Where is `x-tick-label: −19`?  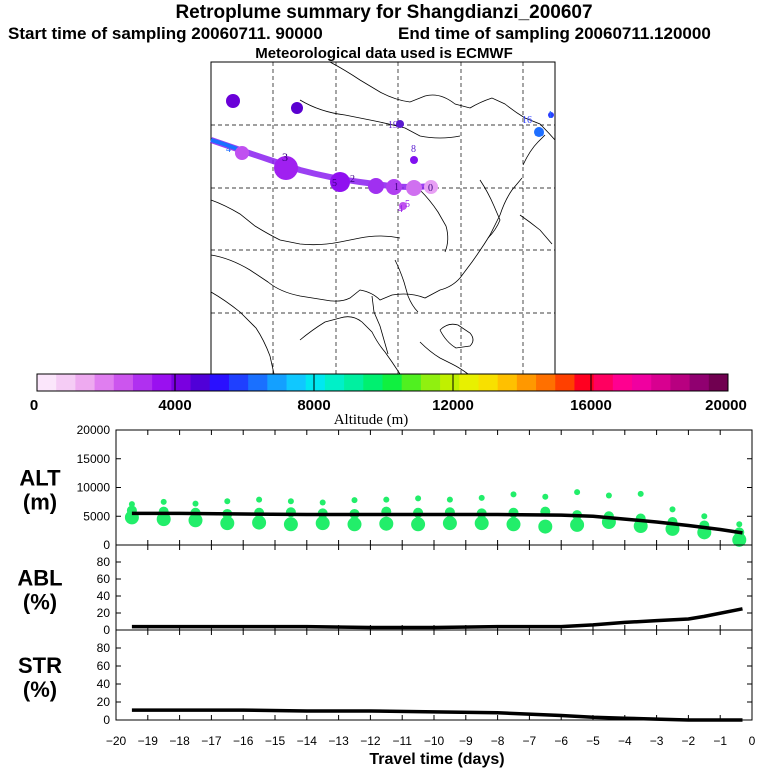
x-tick-label: −19 is located at coordinates (148, 741).